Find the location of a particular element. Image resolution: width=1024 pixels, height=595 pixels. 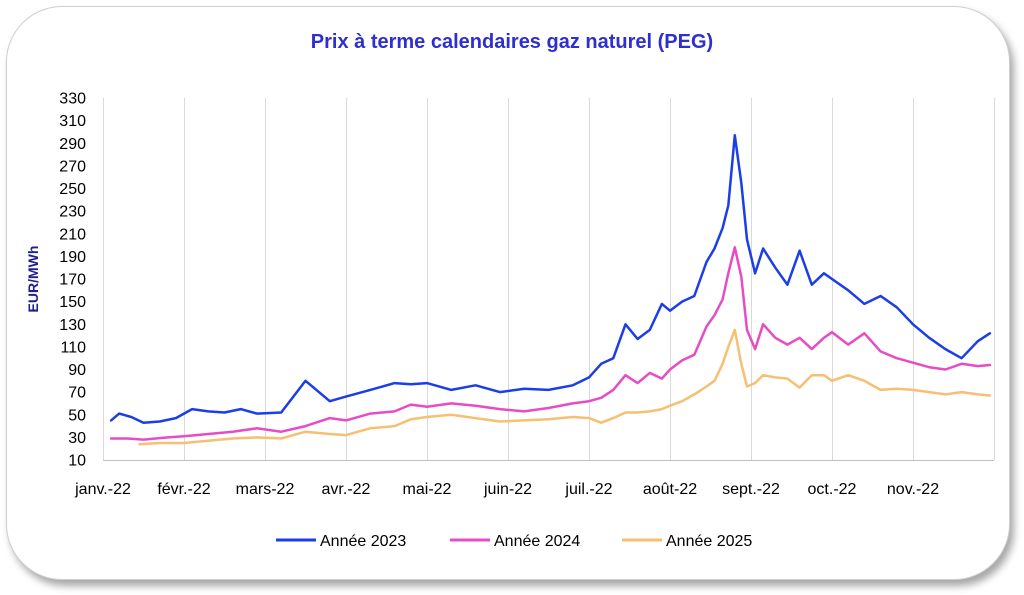

y-tick-label: 30 is located at coordinates (77, 438).